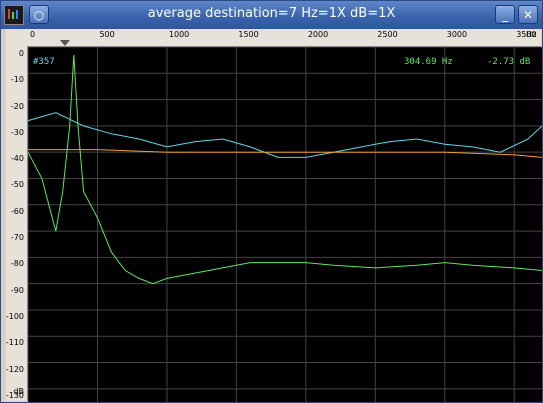  I want to click on y-tick-label: 0, so click(21, 53).